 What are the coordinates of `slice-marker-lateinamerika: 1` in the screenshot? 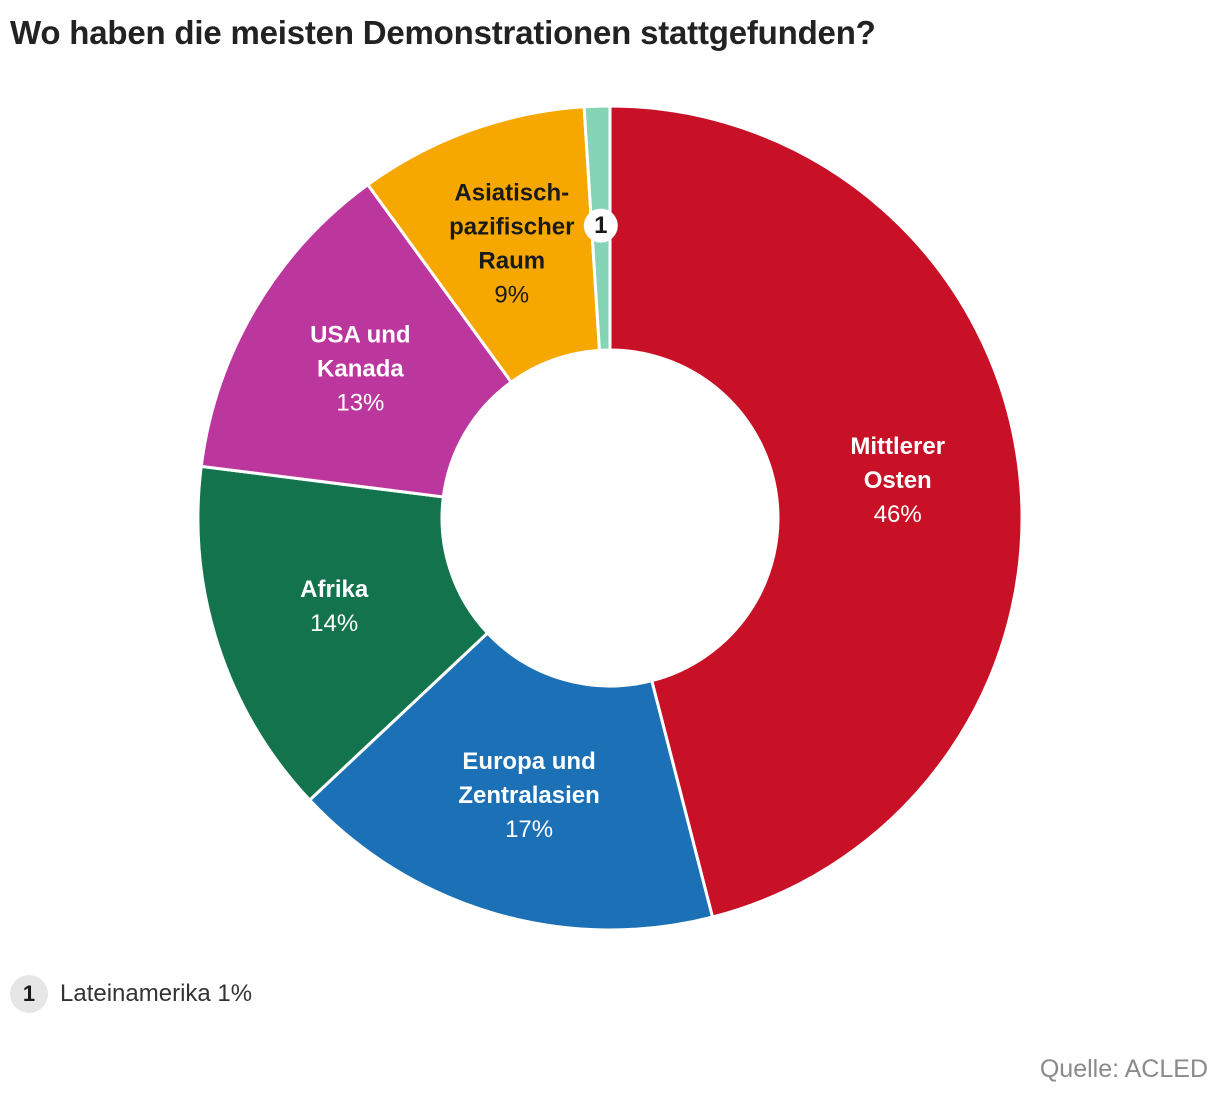 It's located at (600, 225).